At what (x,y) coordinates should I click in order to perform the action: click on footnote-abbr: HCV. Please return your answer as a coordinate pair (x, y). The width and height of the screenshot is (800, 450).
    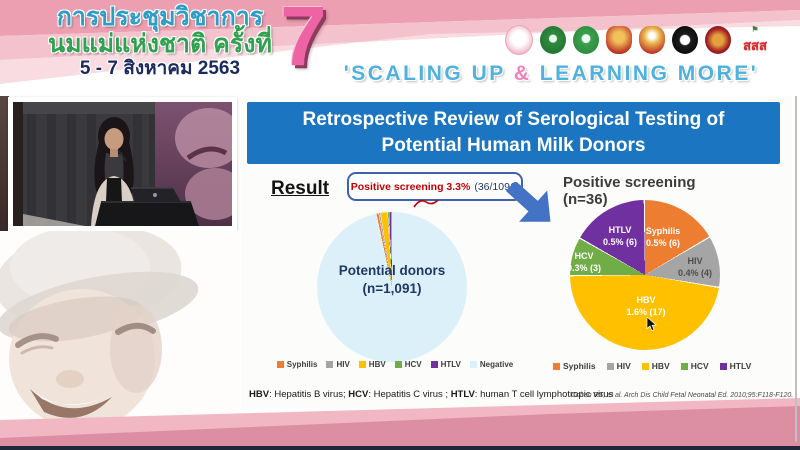
    Looking at the image, I should click on (358, 394).